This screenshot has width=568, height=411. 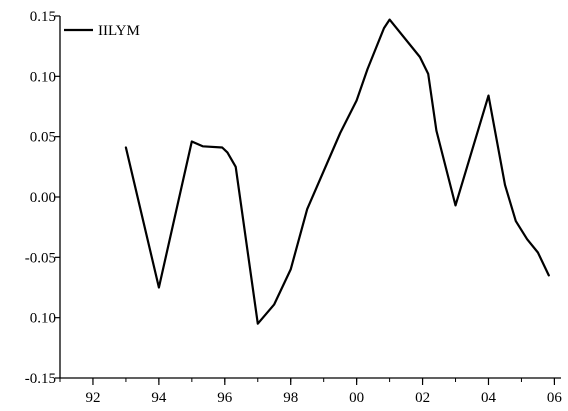 I want to click on y-tick-label: 0.00, so click(x=43, y=198).